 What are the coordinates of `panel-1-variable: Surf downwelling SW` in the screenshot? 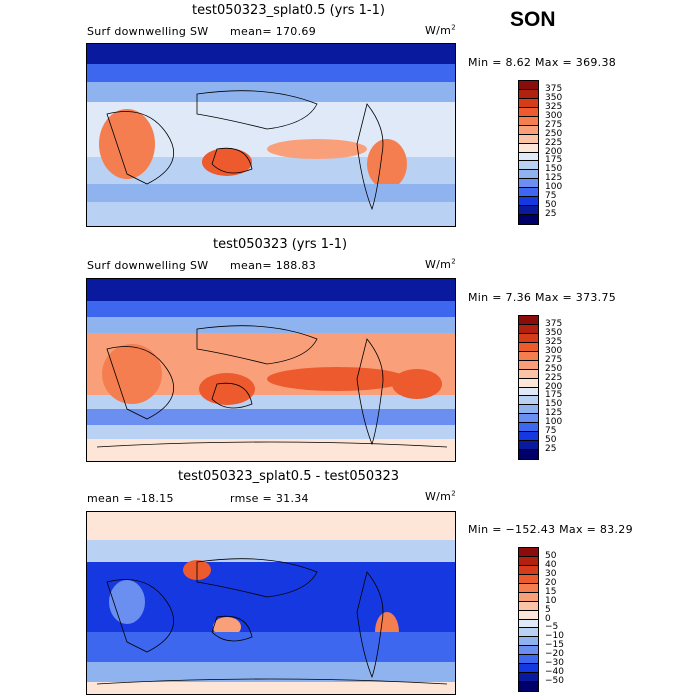 It's located at (148, 31).